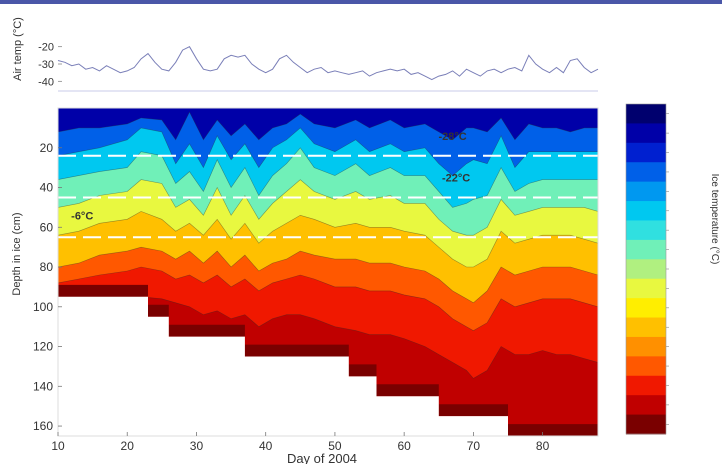  I want to click on air-temp-y-ticks: -40 -30 -20, so click(50, 65).